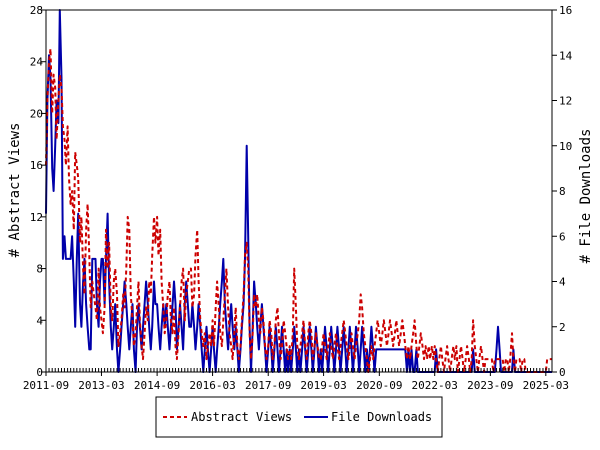 Image resolution: width=600 pixels, height=450 pixels. What do you see at coordinates (46, 385) in the screenshot?
I see `x-tick-label: 2011-09` at bounding box center [46, 385].